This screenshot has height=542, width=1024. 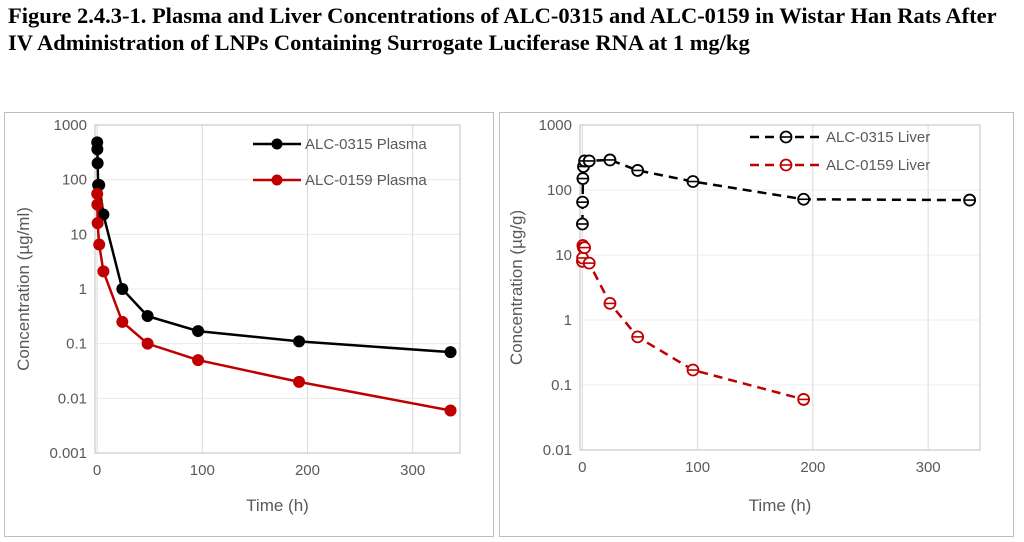 I want to click on y-tick-label: 0.001, so click(x=68, y=453).